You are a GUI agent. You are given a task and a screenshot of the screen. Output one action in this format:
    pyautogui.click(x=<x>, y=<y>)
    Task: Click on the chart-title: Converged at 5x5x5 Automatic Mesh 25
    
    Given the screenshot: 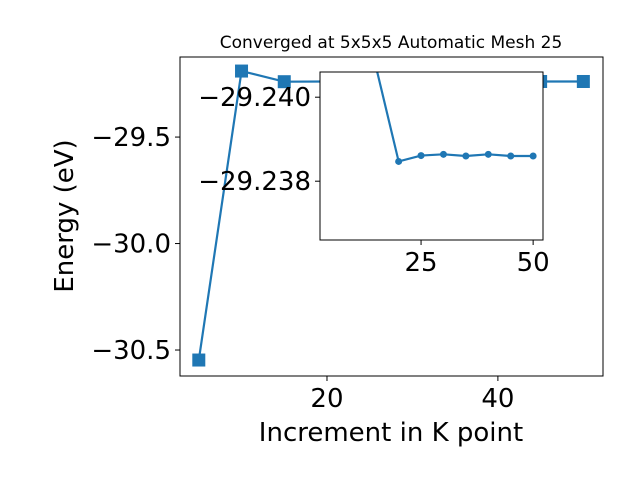 What is the action you would take?
    pyautogui.click(x=391, y=43)
    